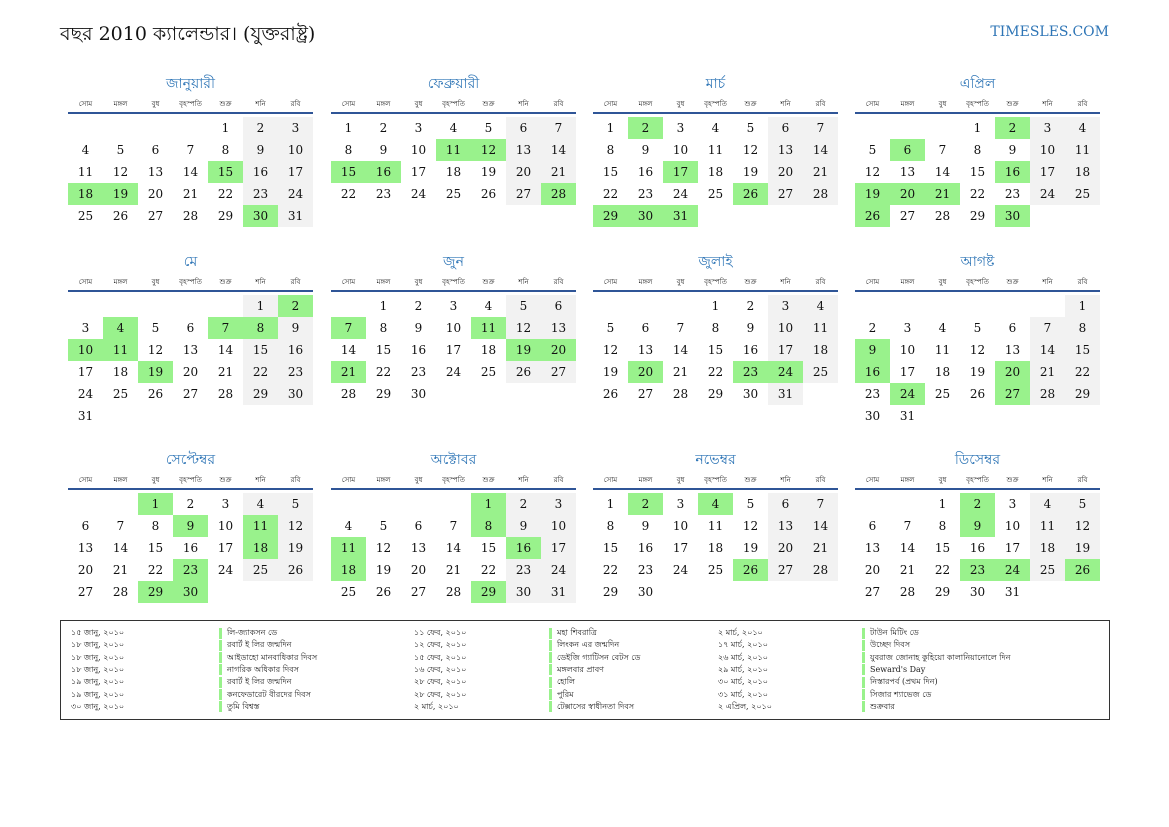  Describe the element at coordinates (785, 372) in the screenshot. I see `holiday-day-cell: 24` at that location.